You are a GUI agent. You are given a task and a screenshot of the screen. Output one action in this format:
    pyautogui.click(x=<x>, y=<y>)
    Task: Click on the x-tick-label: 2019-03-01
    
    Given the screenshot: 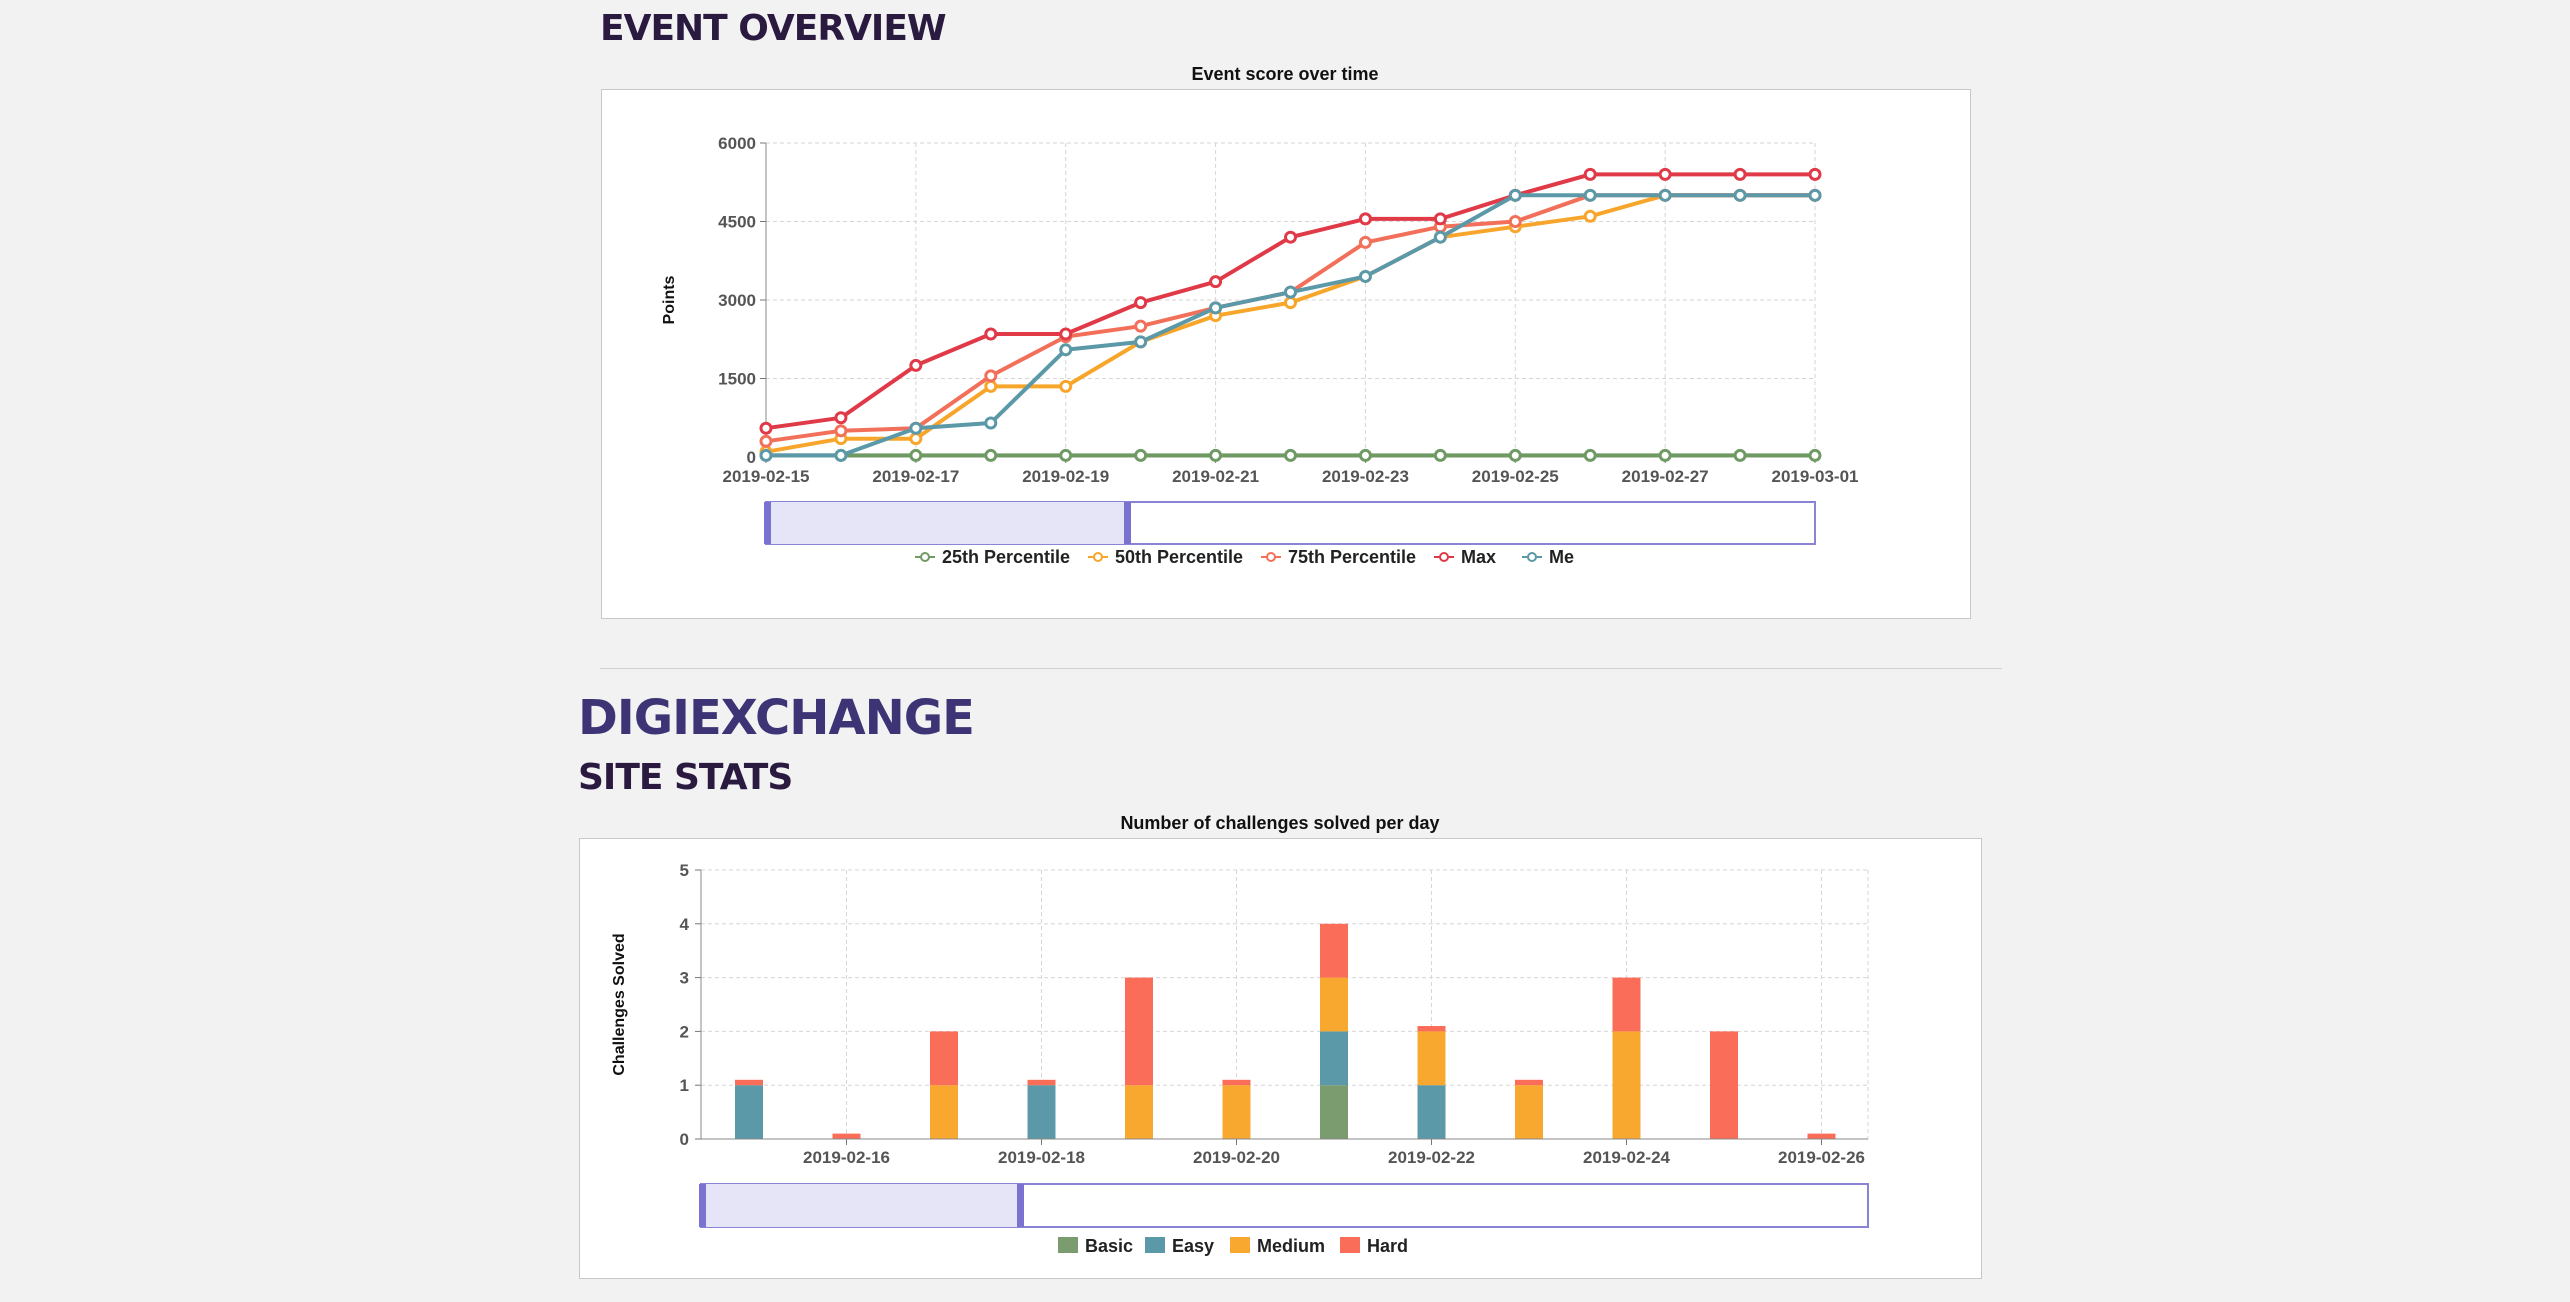 What is the action you would take?
    pyautogui.click(x=1815, y=476)
    